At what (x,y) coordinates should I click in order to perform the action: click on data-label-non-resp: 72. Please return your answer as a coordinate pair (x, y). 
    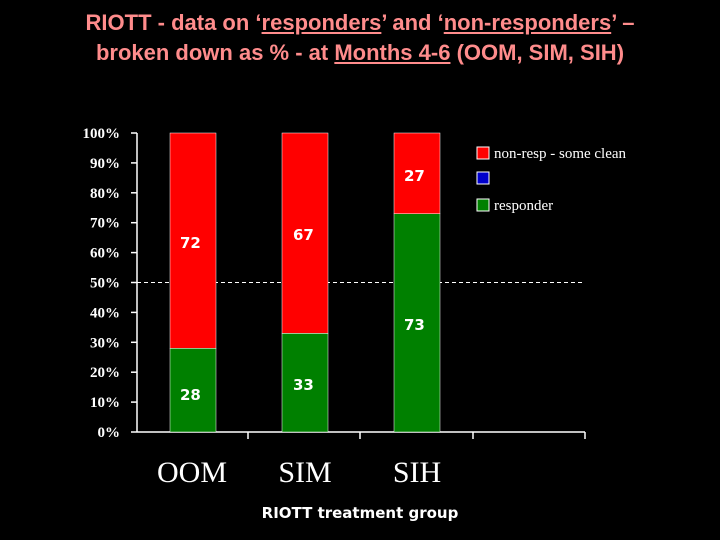
    Looking at the image, I should click on (190, 243).